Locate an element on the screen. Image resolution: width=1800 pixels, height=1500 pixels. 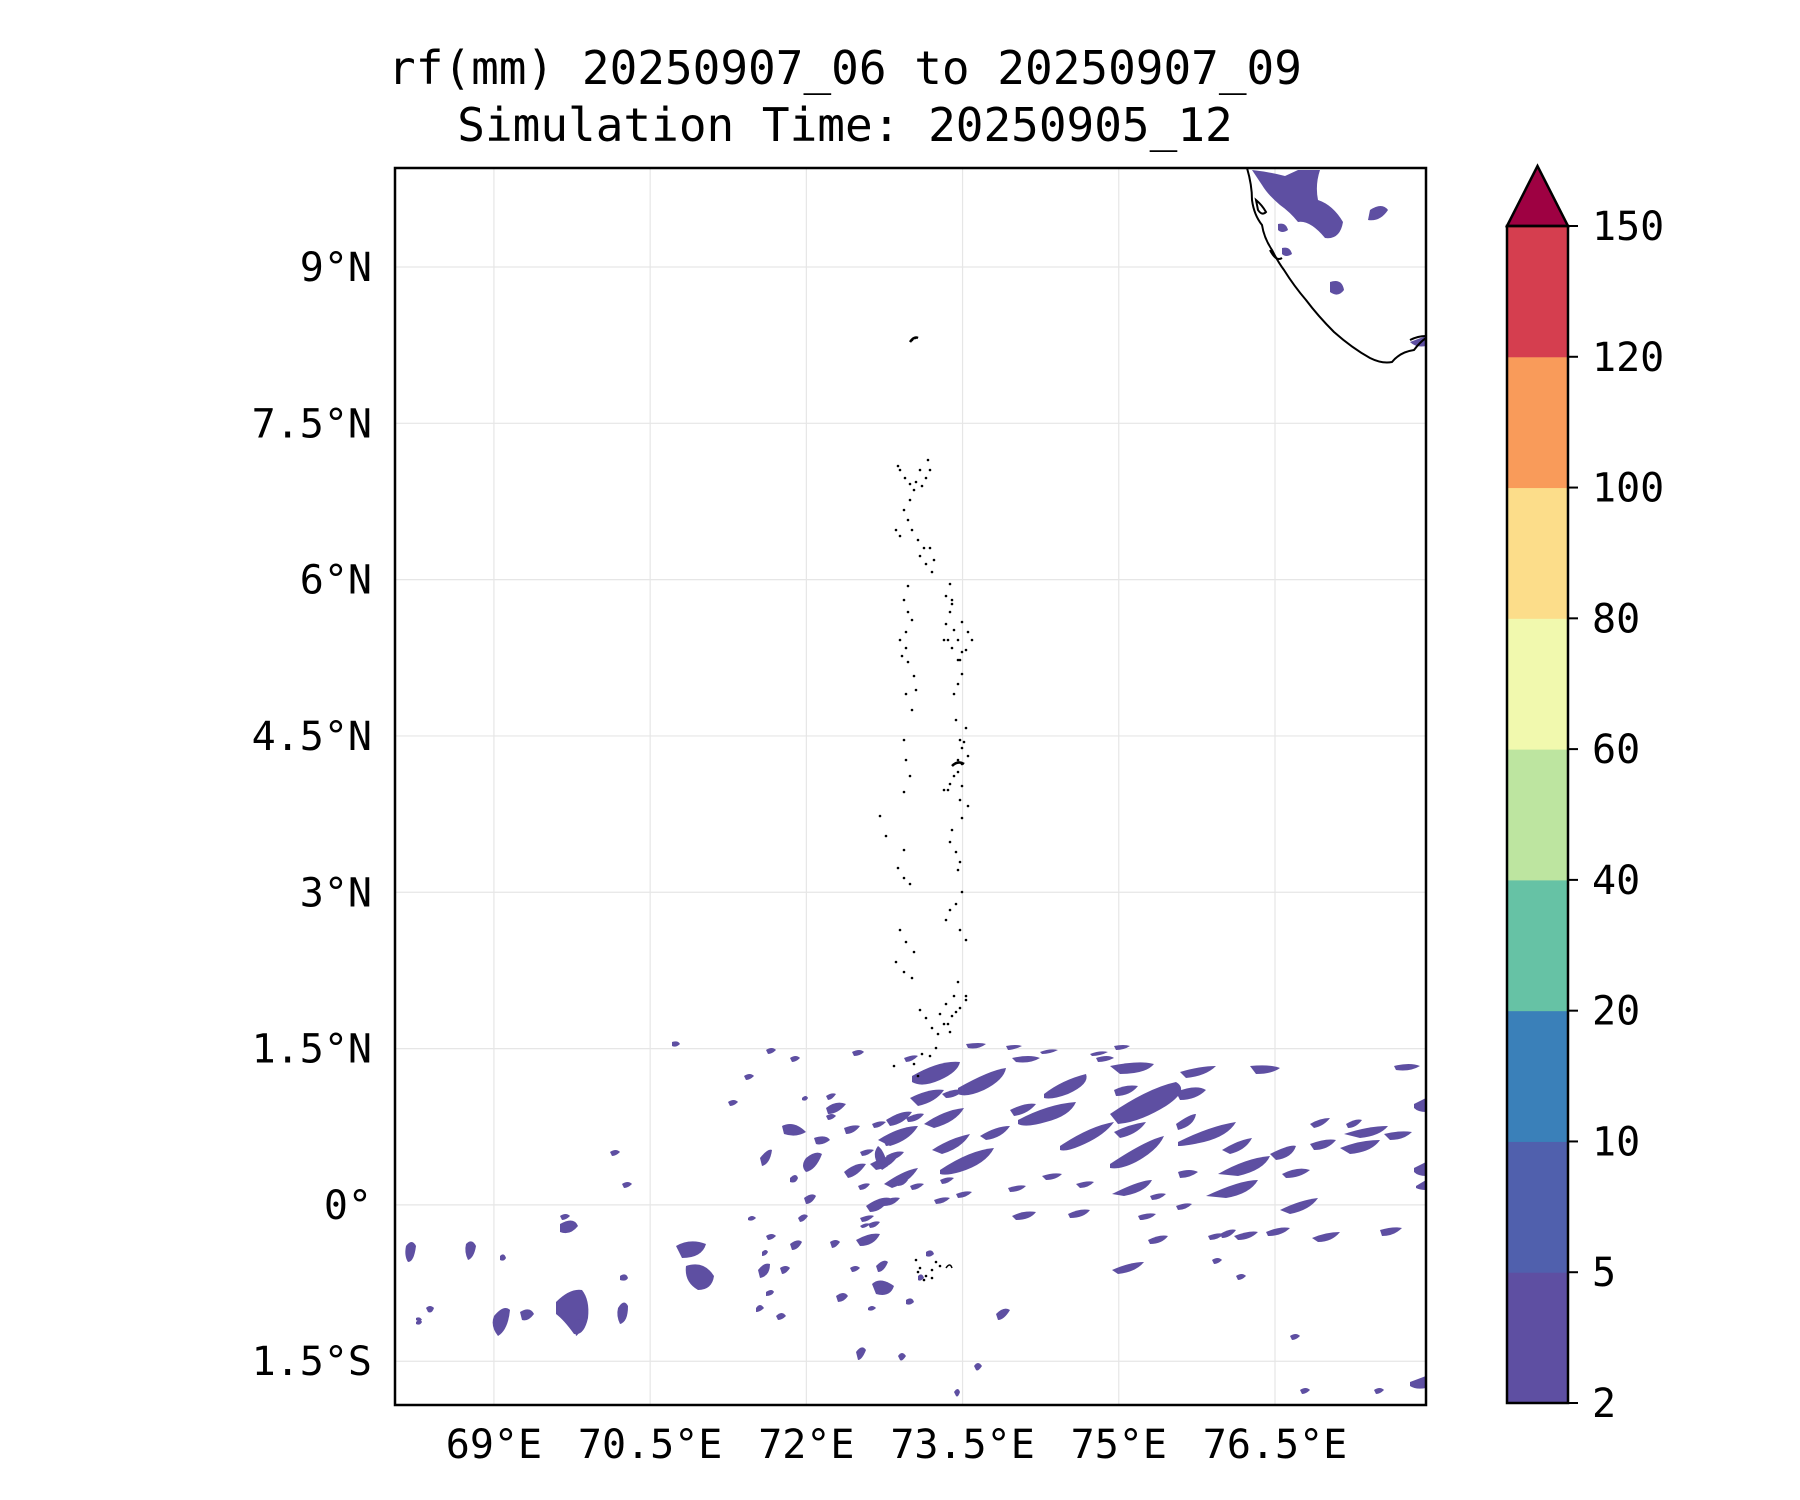
colorbar-tick-label: 2 is located at coordinates (1604, 1404).